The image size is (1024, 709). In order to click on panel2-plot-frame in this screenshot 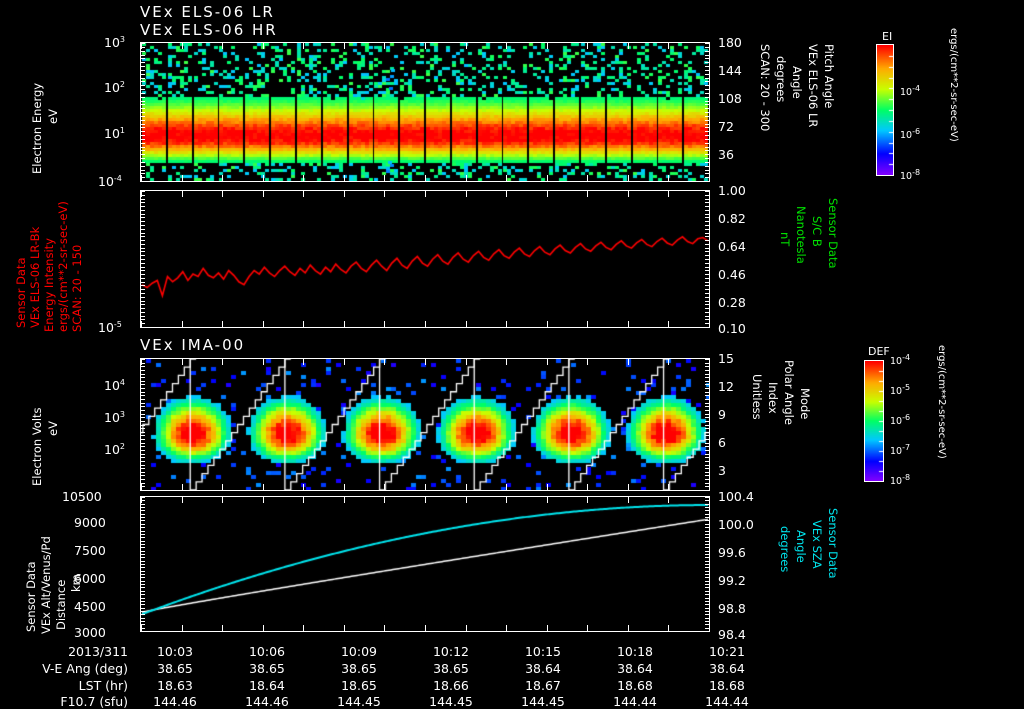, I will do `click(425, 259)`.